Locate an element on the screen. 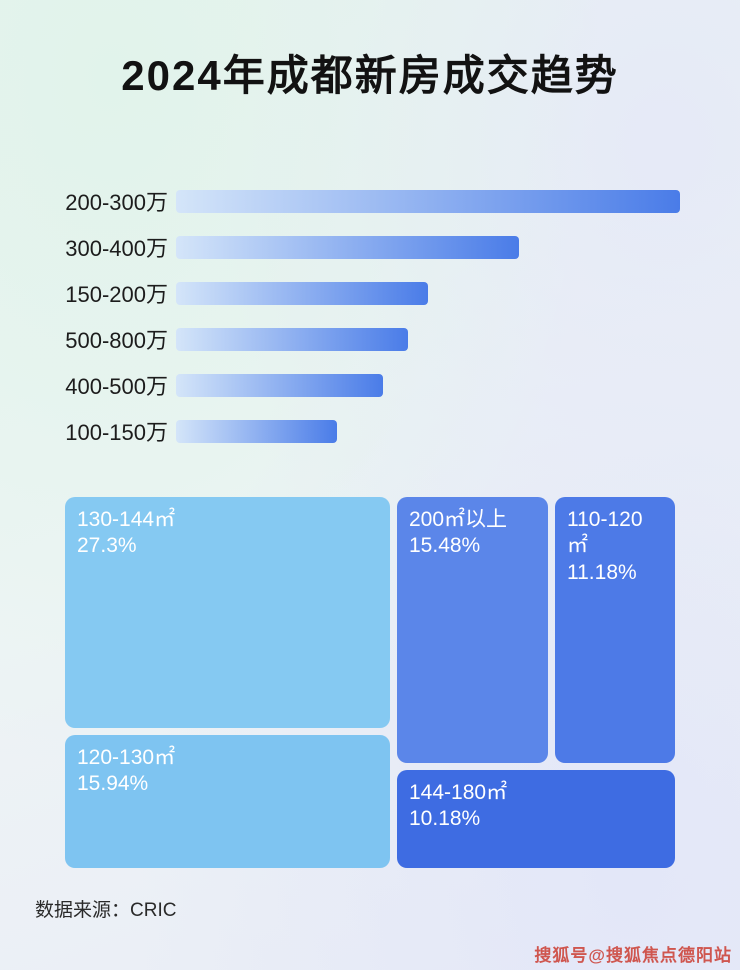 The image size is (740, 970). bar-category-label: 200-300万 is located at coordinates (116, 202).